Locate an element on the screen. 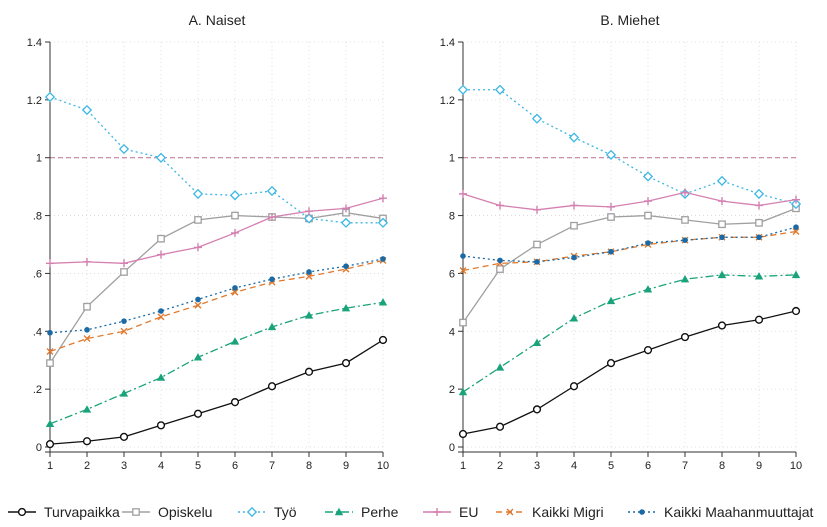 This screenshot has height=527, width=827. x-tick-label: 4 is located at coordinates (161, 466).